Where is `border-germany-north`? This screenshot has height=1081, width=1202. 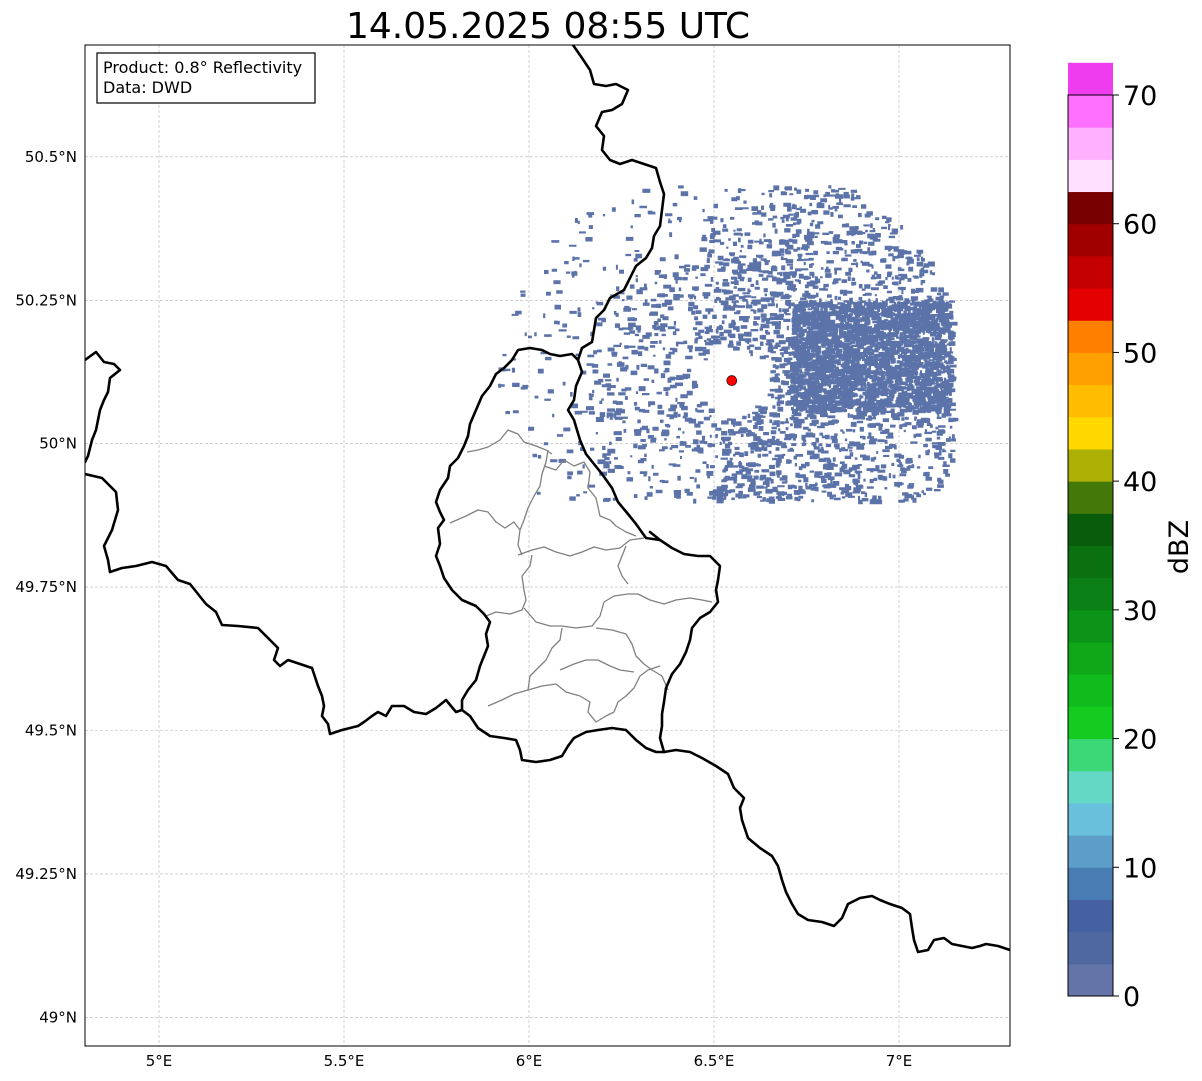
border-germany-north is located at coordinates (655, 536).